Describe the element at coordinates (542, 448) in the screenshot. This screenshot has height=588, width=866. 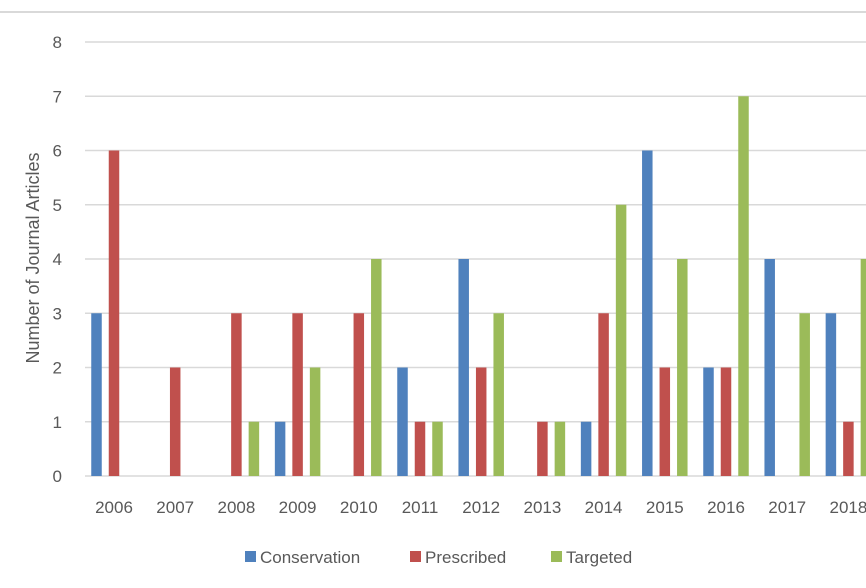
I see `bar-prescribed-2013` at that location.